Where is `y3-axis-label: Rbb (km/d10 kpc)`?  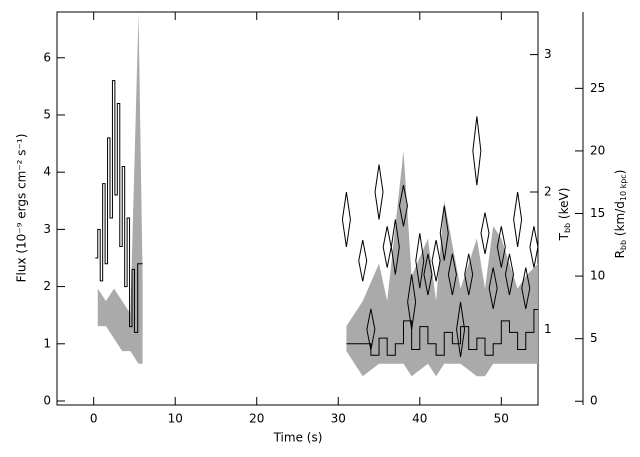
y3-axis-label: Rbb (km/d10 kpc) is located at coordinates (620, 214).